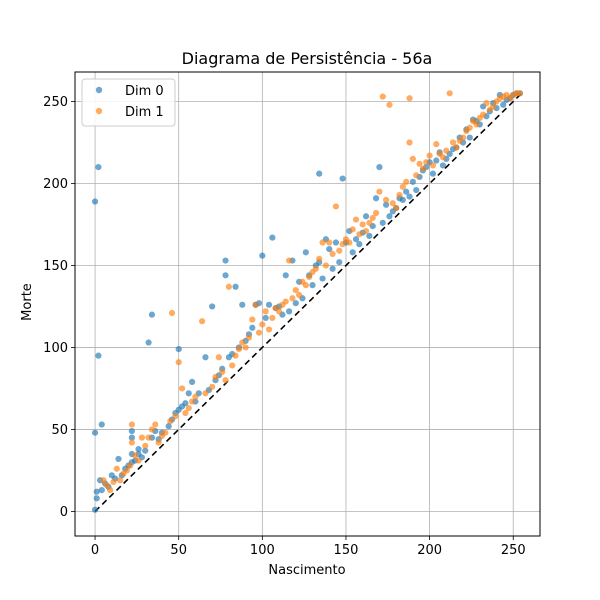 This screenshot has height=600, width=600. What do you see at coordinates (59, 430) in the screenshot?
I see `y-tick-label: 50` at bounding box center [59, 430].